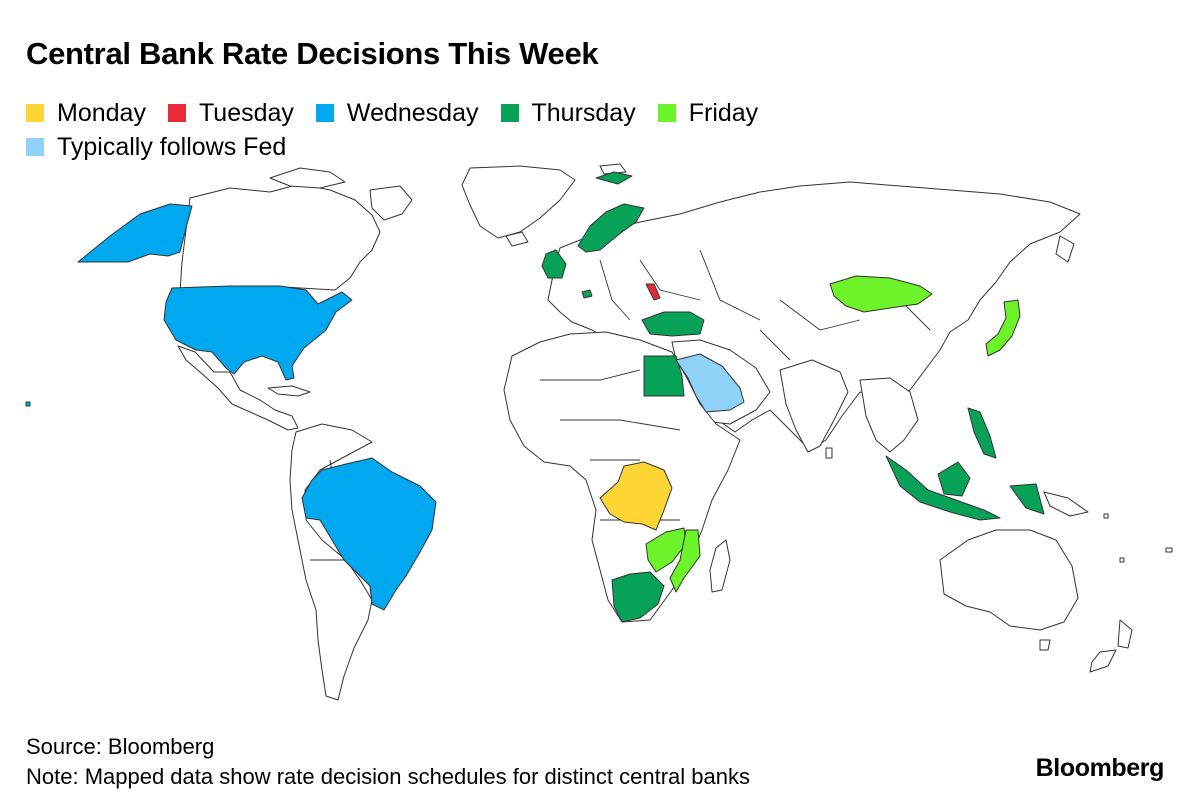 This screenshot has width=1200, height=811. I want to click on legend-label-thursday: Thursday, so click(583, 113).